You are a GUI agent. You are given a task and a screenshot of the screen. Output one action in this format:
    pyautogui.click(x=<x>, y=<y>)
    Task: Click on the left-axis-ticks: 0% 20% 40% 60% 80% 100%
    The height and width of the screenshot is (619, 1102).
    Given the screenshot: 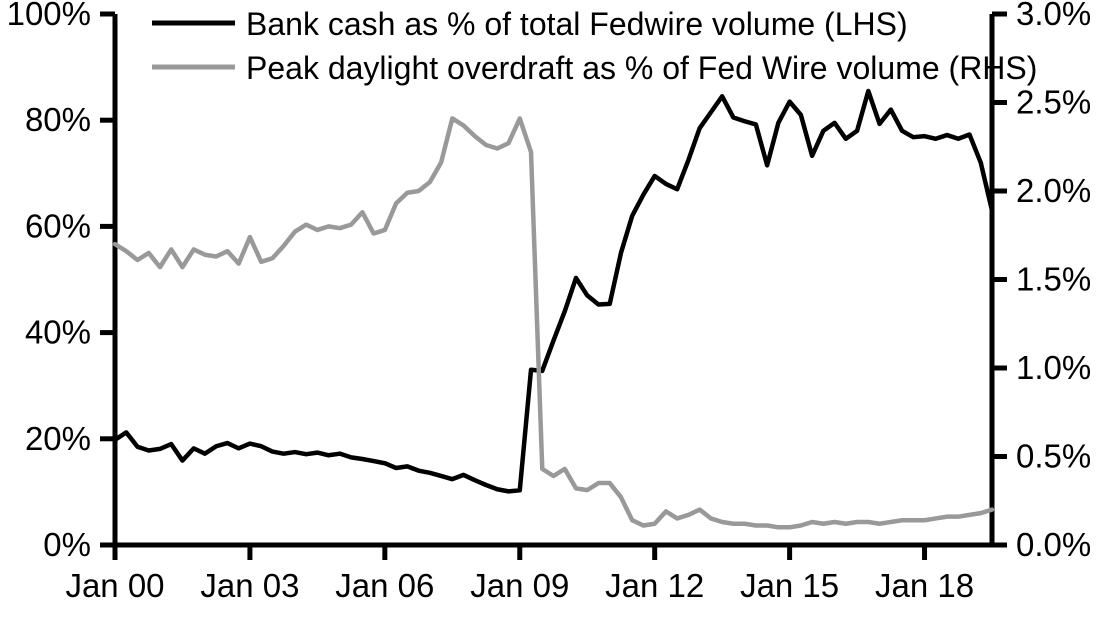 What is the action you would take?
    pyautogui.click(x=61, y=281)
    